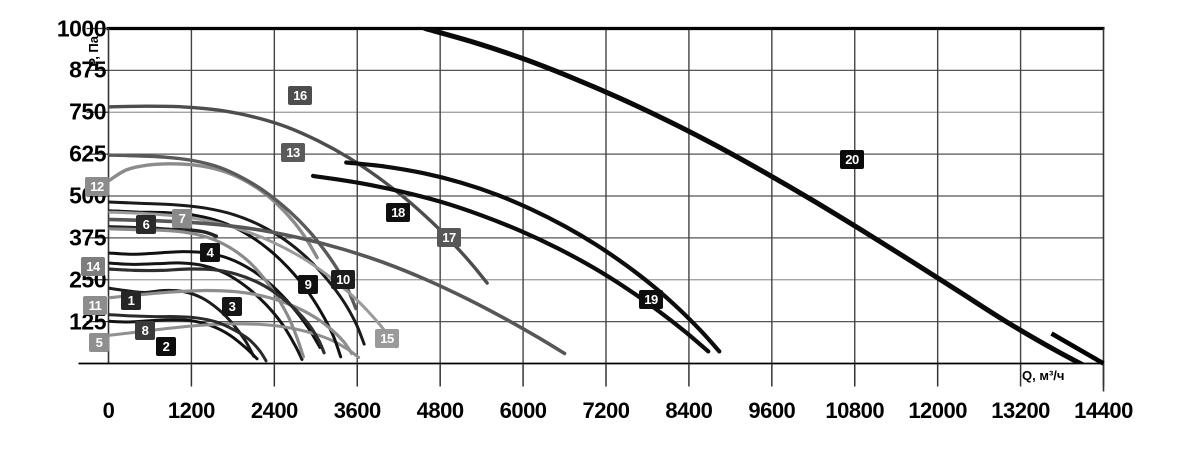 Image resolution: width=1200 pixels, height=459 pixels. I want to click on curve-callout-15: 15, so click(387, 338).